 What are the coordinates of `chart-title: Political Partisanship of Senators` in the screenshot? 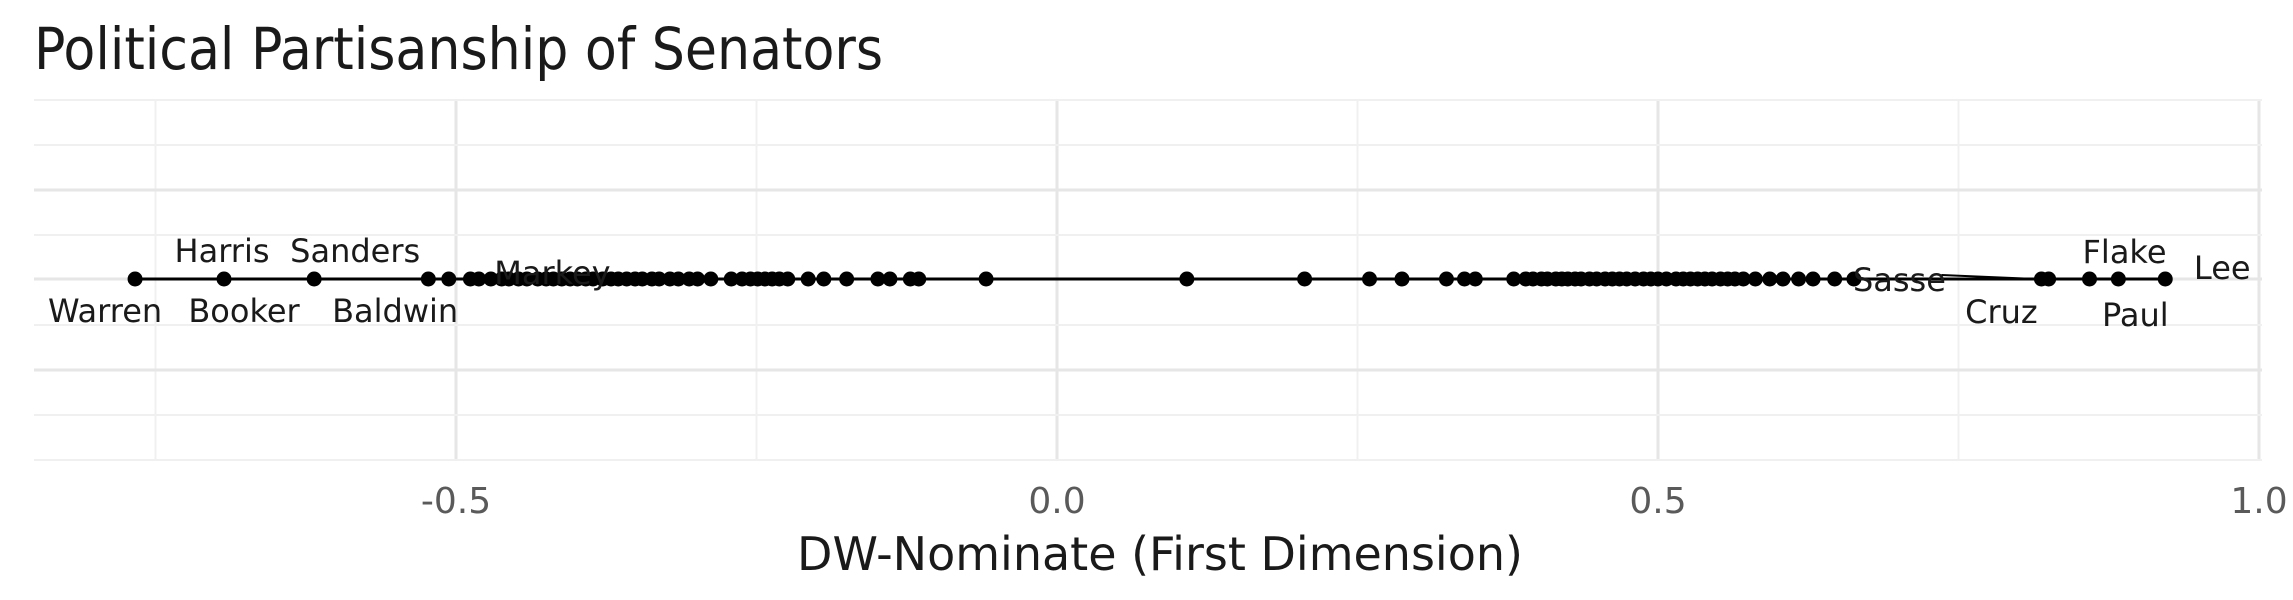 It's located at (458, 49).